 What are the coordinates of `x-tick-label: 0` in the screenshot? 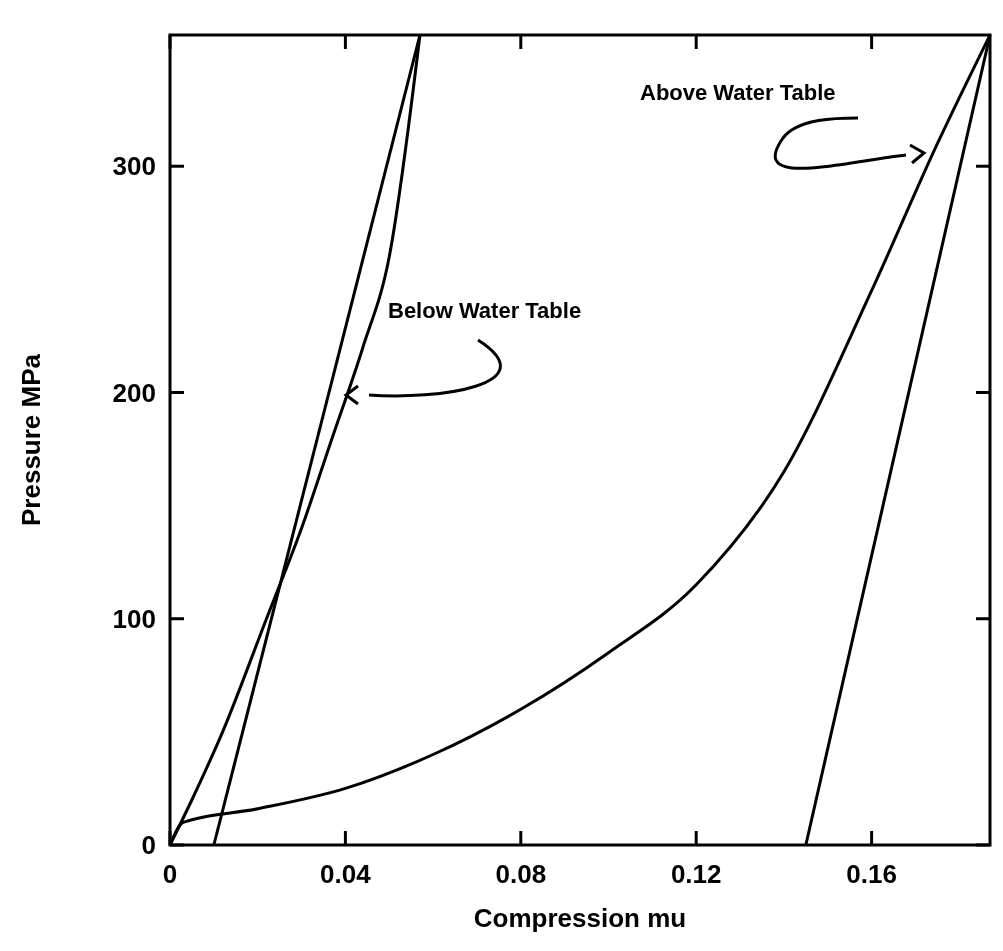 It's located at (170, 874).